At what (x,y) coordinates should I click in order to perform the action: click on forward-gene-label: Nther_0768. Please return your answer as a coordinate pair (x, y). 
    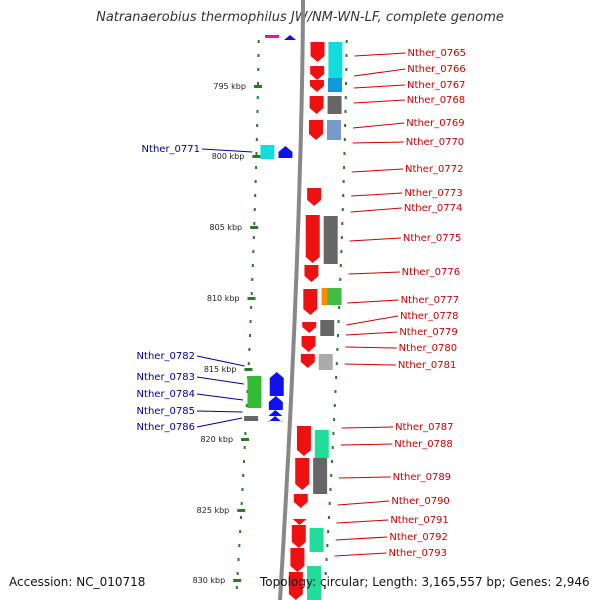
    Looking at the image, I should click on (436, 100).